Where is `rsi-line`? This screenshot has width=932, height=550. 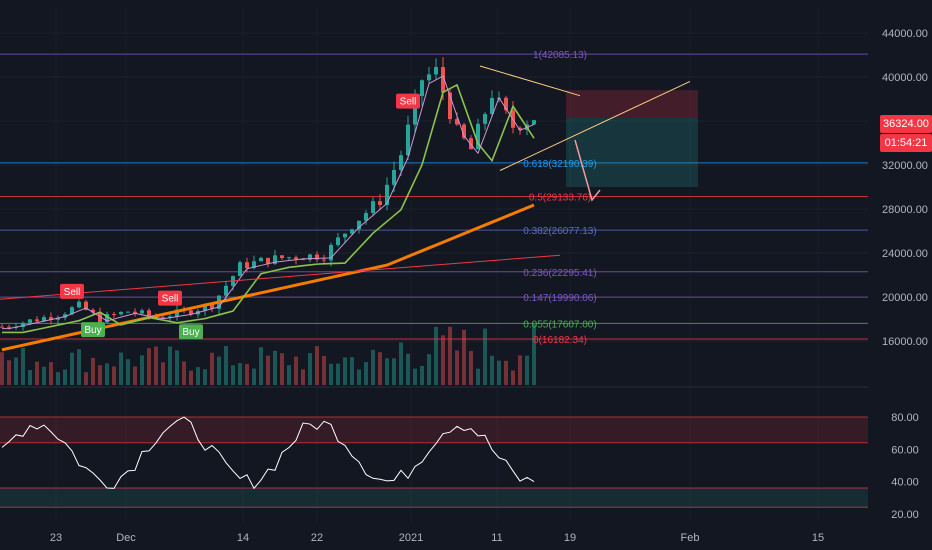
rsi-line is located at coordinates (268, 453).